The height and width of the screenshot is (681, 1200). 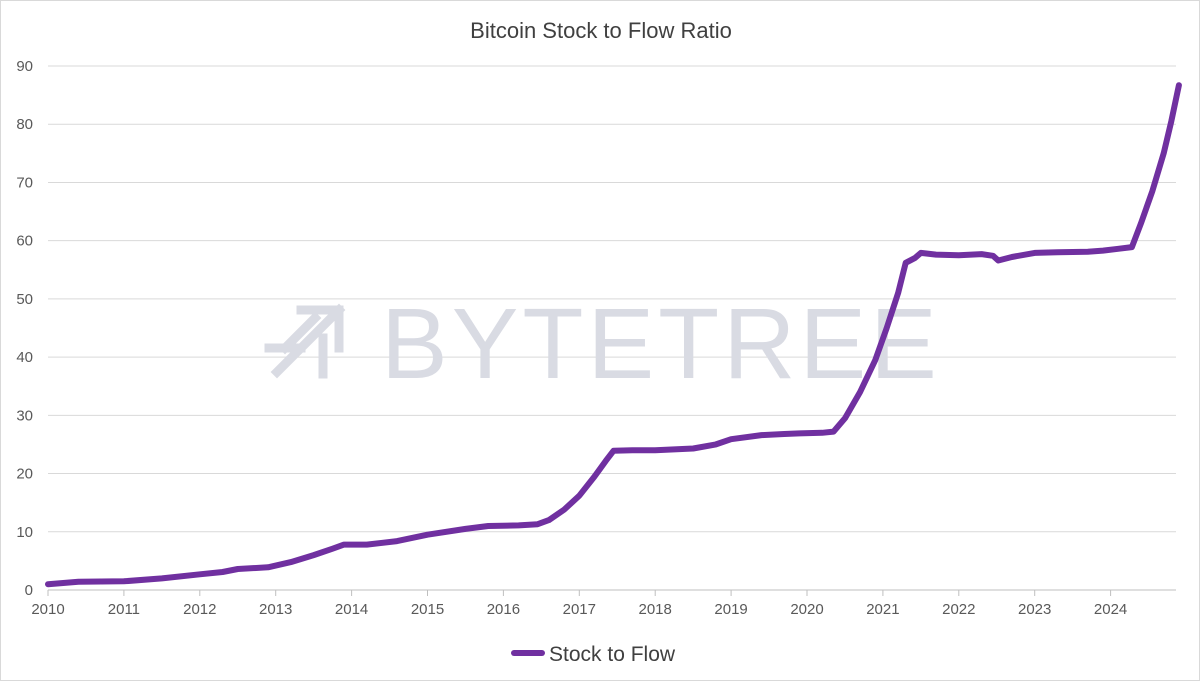 I want to click on x-tick-label: 2024, so click(x=1110, y=609).